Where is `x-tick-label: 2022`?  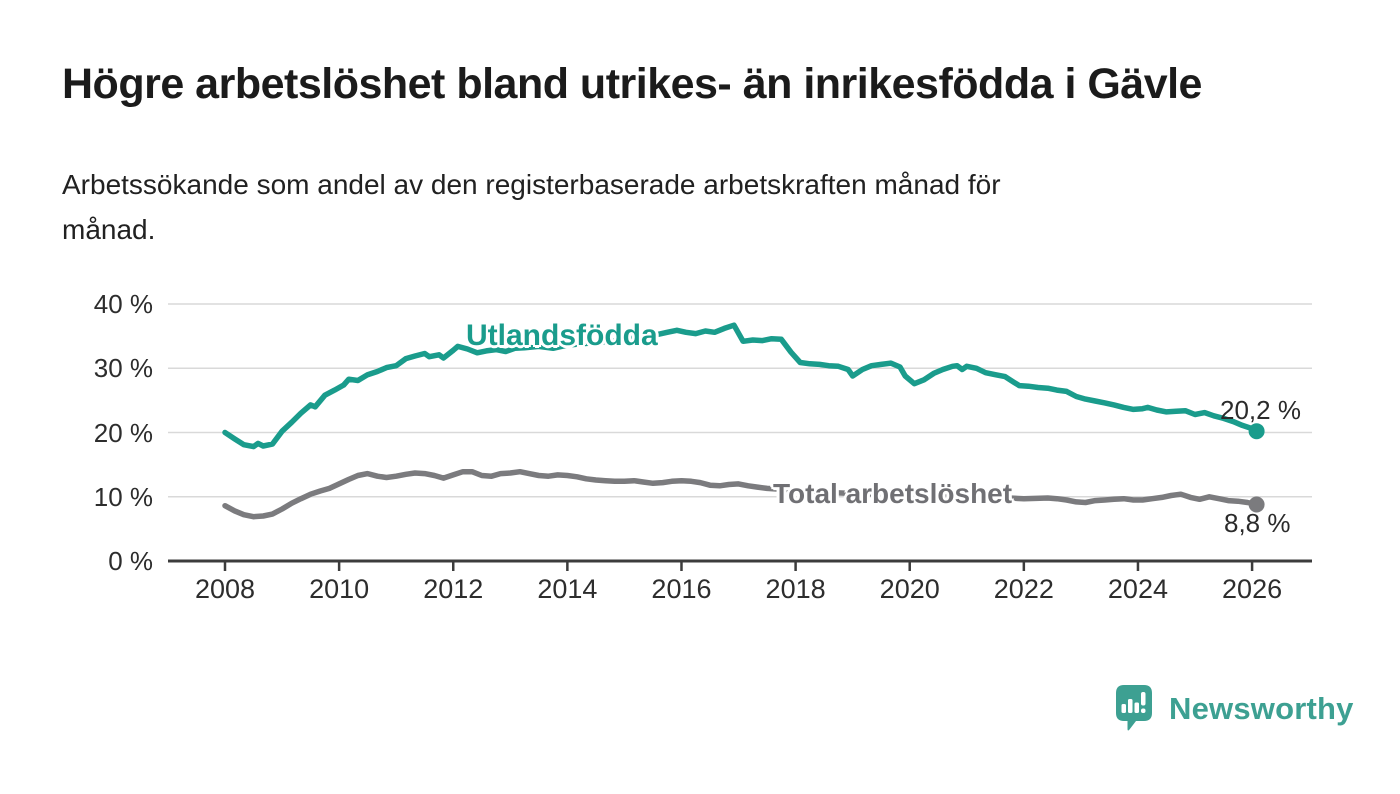 x-tick-label: 2022 is located at coordinates (1023, 589).